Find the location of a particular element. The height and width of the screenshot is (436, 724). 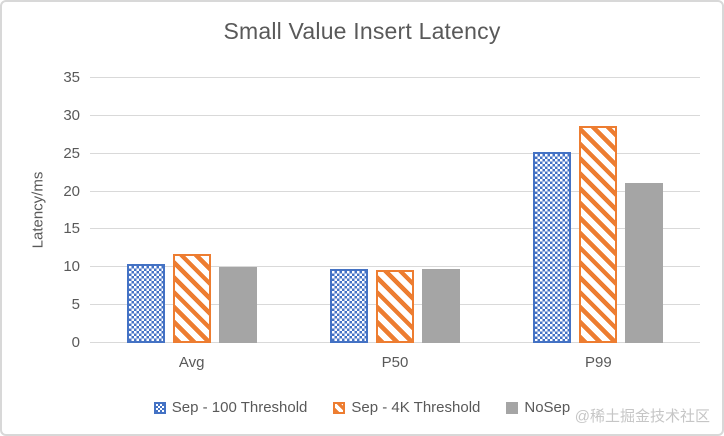

x-axis-labels: Avg P50 P99 is located at coordinates (395, 362).